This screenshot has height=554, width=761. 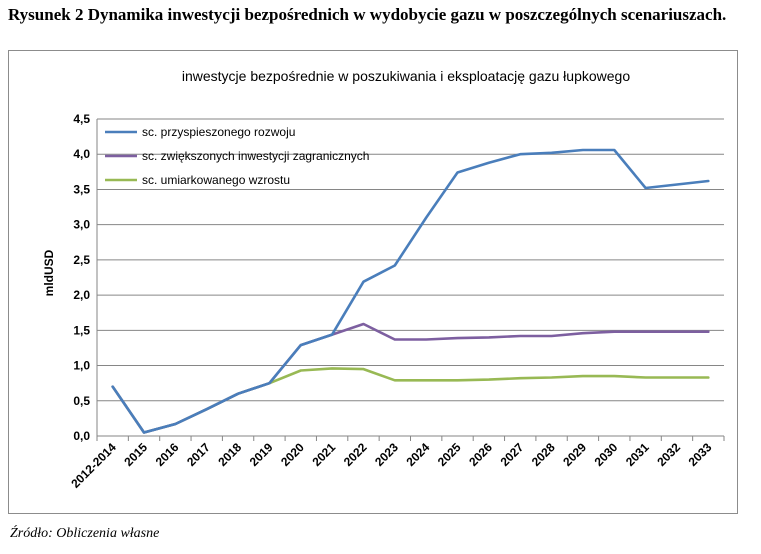 I want to click on x-tick-label: 2032, so click(x=668, y=454).